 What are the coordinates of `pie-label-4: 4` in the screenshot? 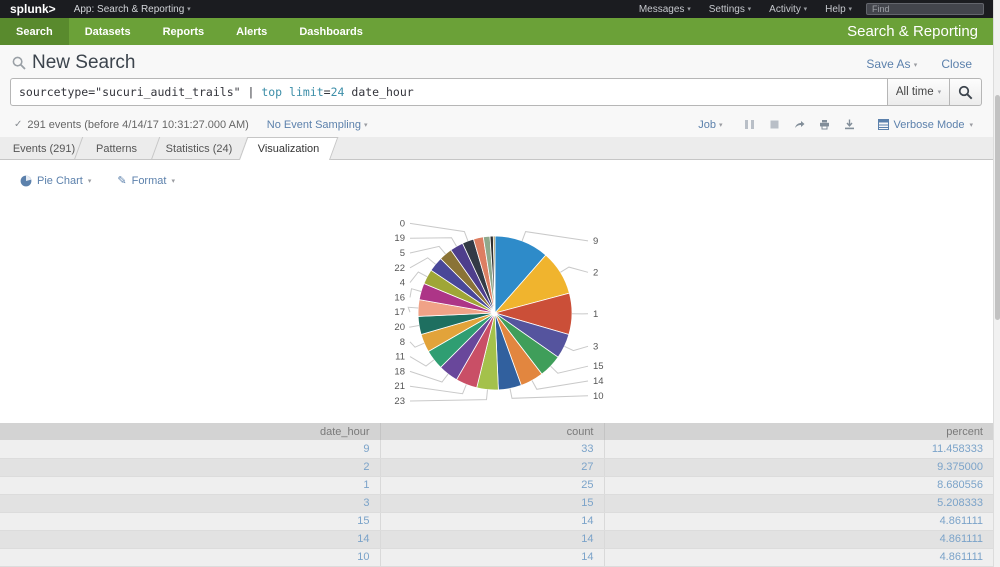 It's located at (402, 283).